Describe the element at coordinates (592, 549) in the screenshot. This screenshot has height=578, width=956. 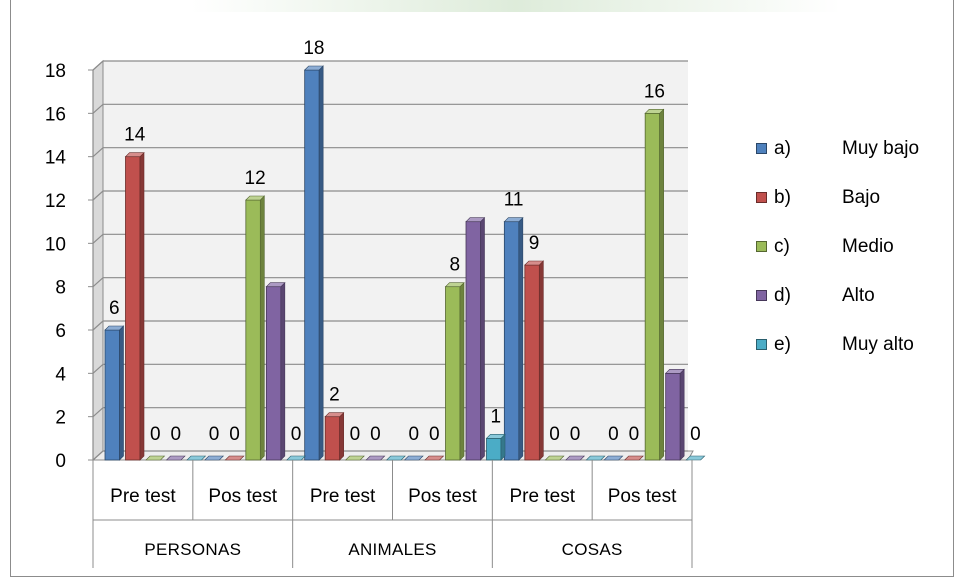
I see `group-label: COSAS` at that location.